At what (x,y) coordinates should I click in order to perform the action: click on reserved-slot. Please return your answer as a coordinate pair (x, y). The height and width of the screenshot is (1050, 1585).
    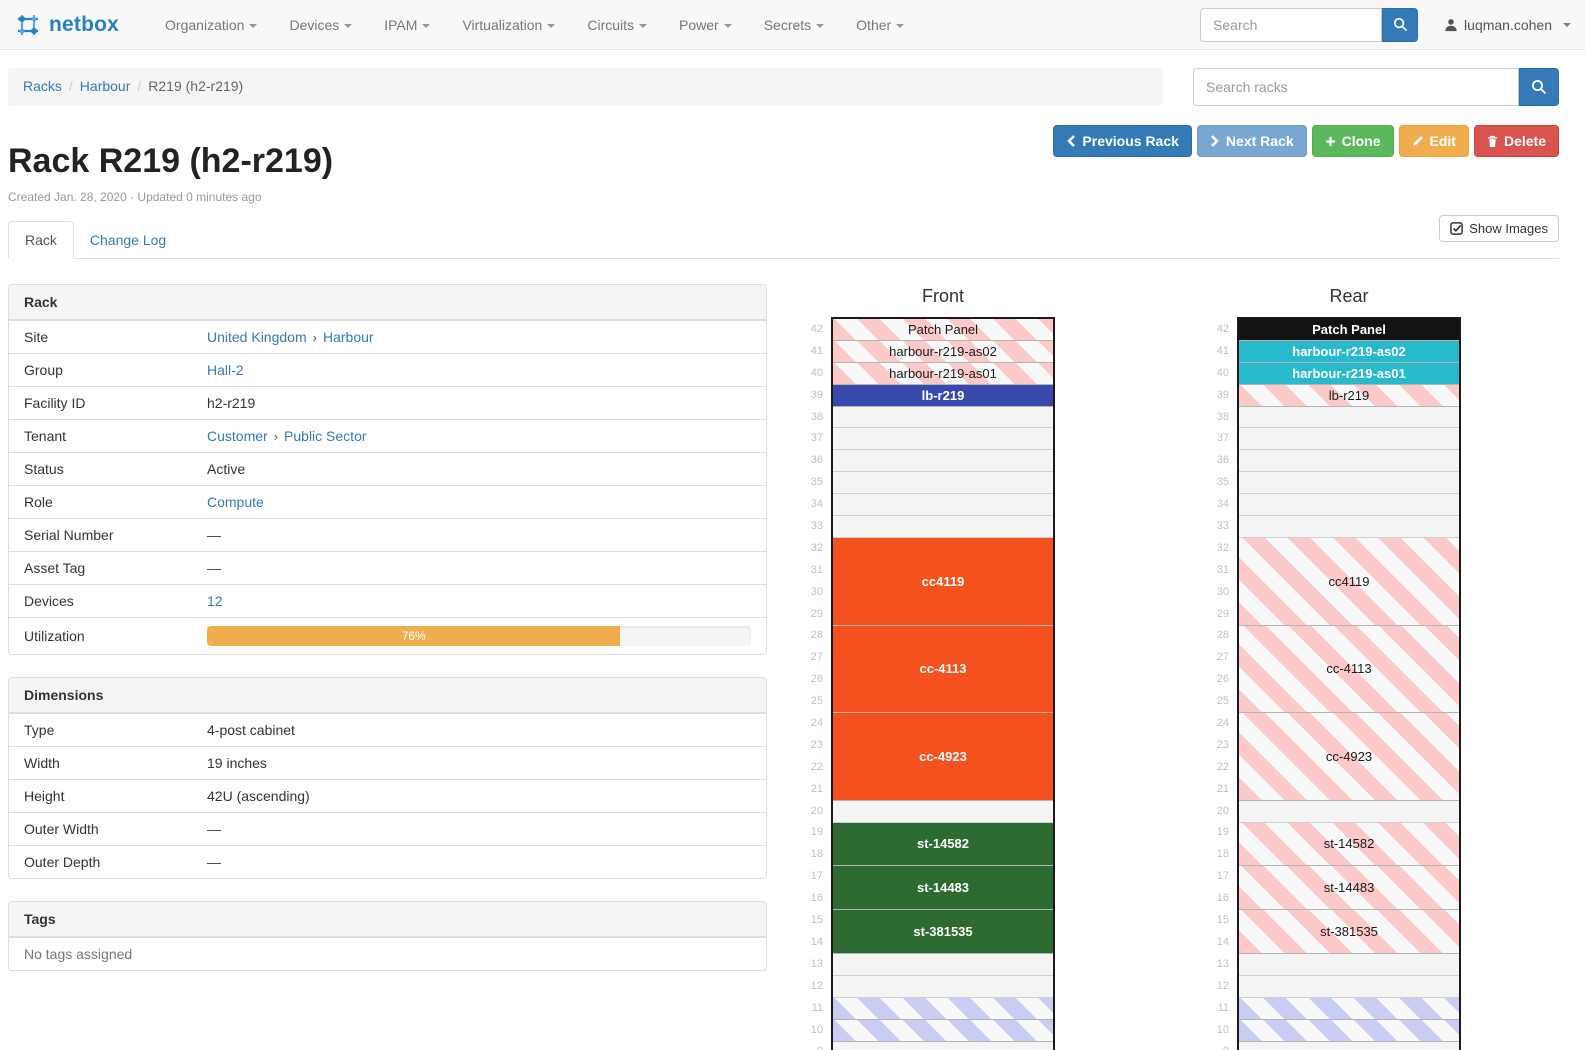
    Looking at the image, I should click on (1349, 1030).